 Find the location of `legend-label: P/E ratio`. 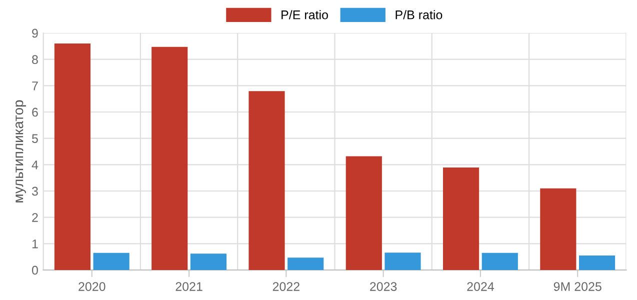

legend-label: P/E ratio is located at coordinates (305, 15).